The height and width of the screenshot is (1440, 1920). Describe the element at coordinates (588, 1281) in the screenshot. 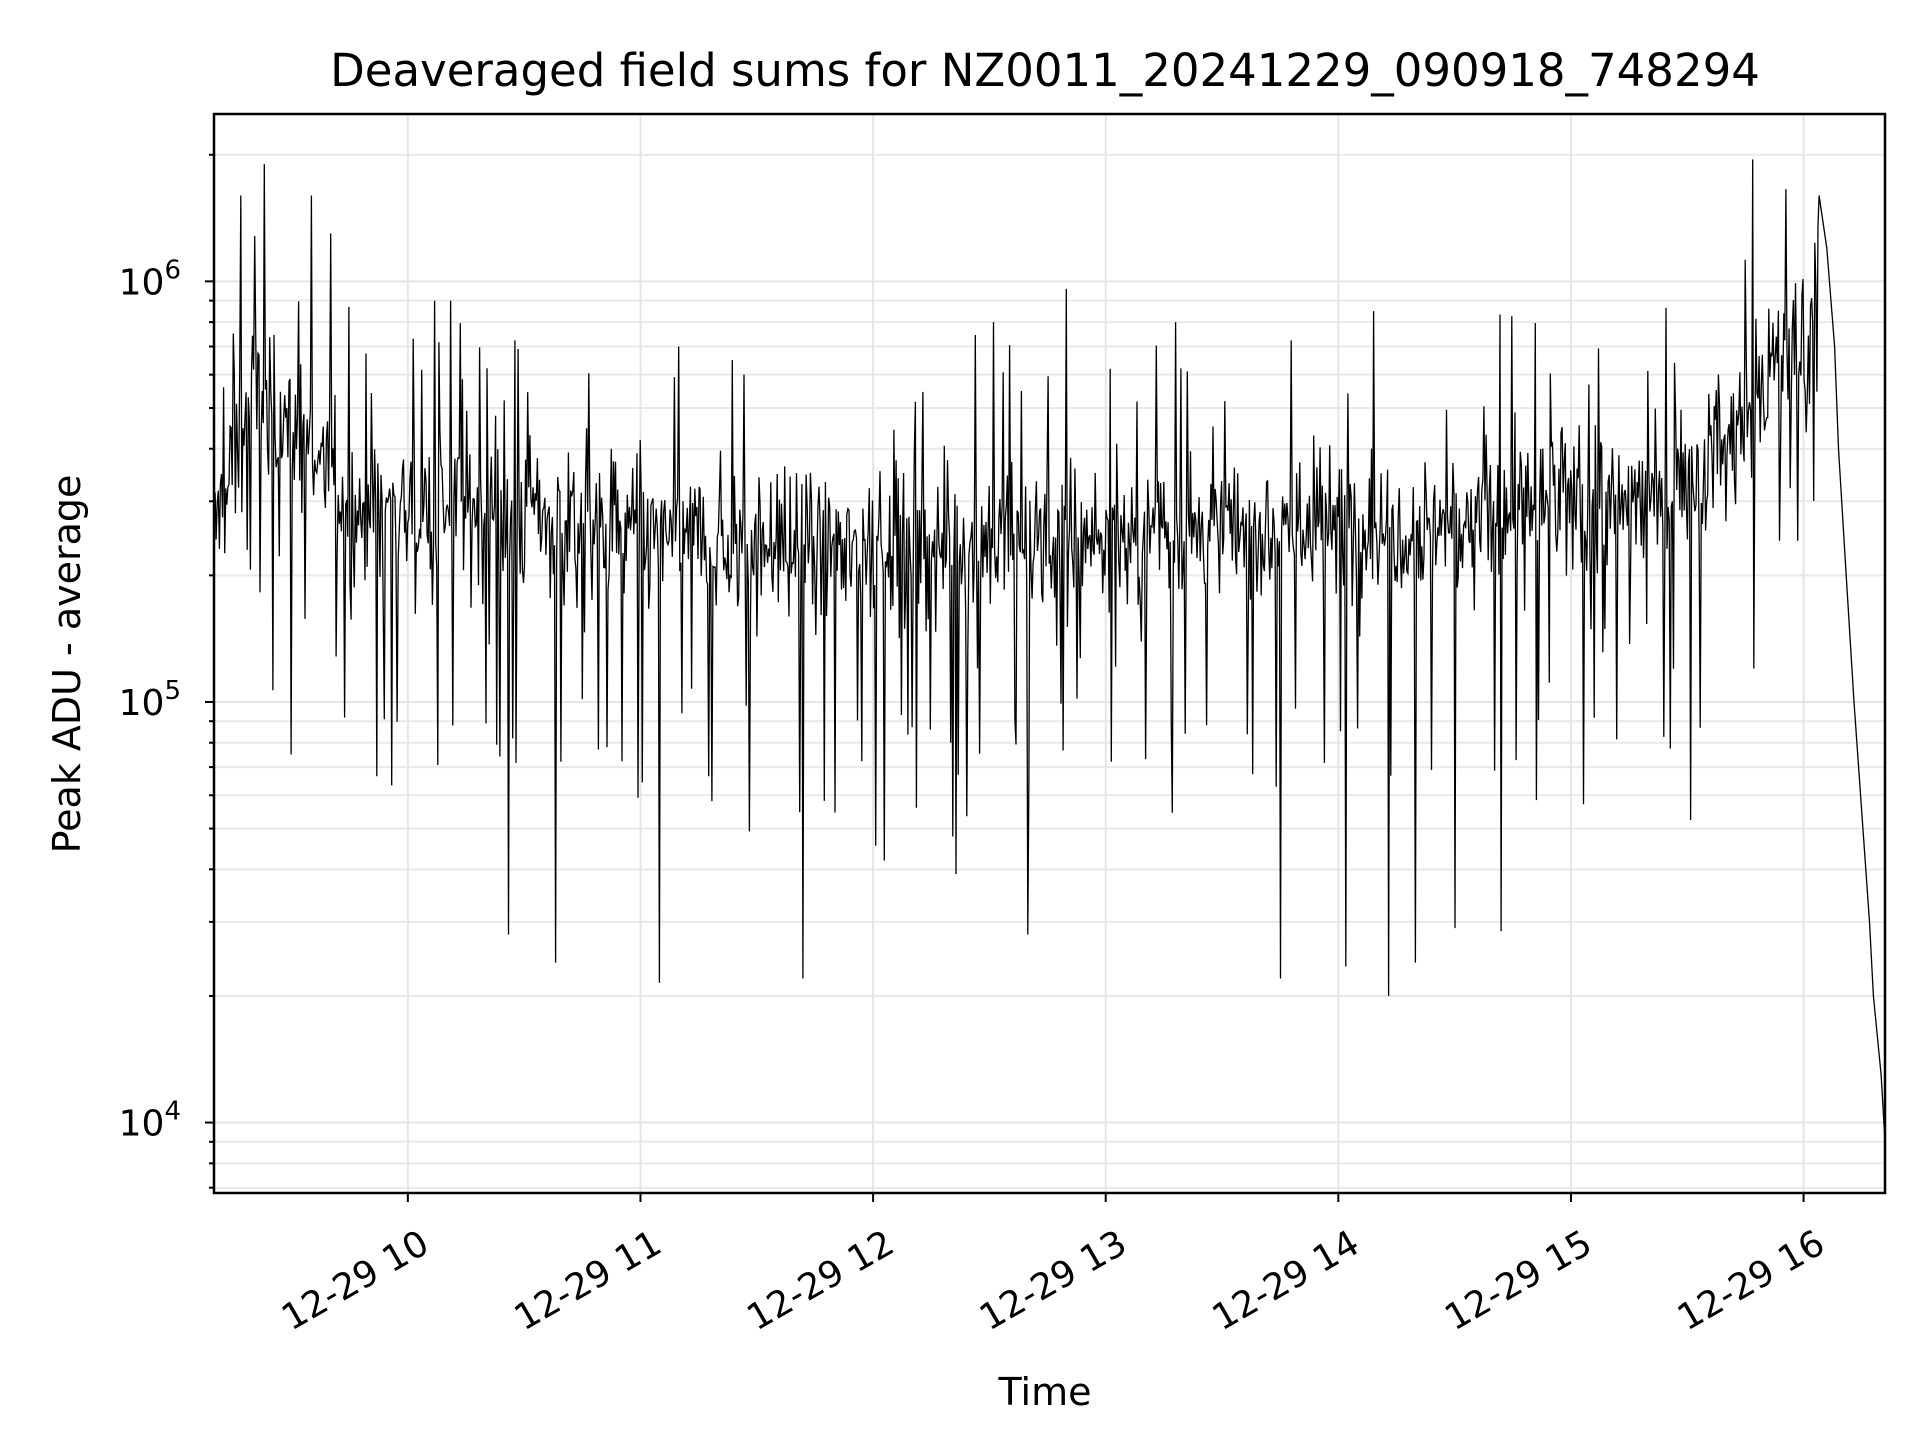

I see `x-tick-label: 12-29 11` at that location.